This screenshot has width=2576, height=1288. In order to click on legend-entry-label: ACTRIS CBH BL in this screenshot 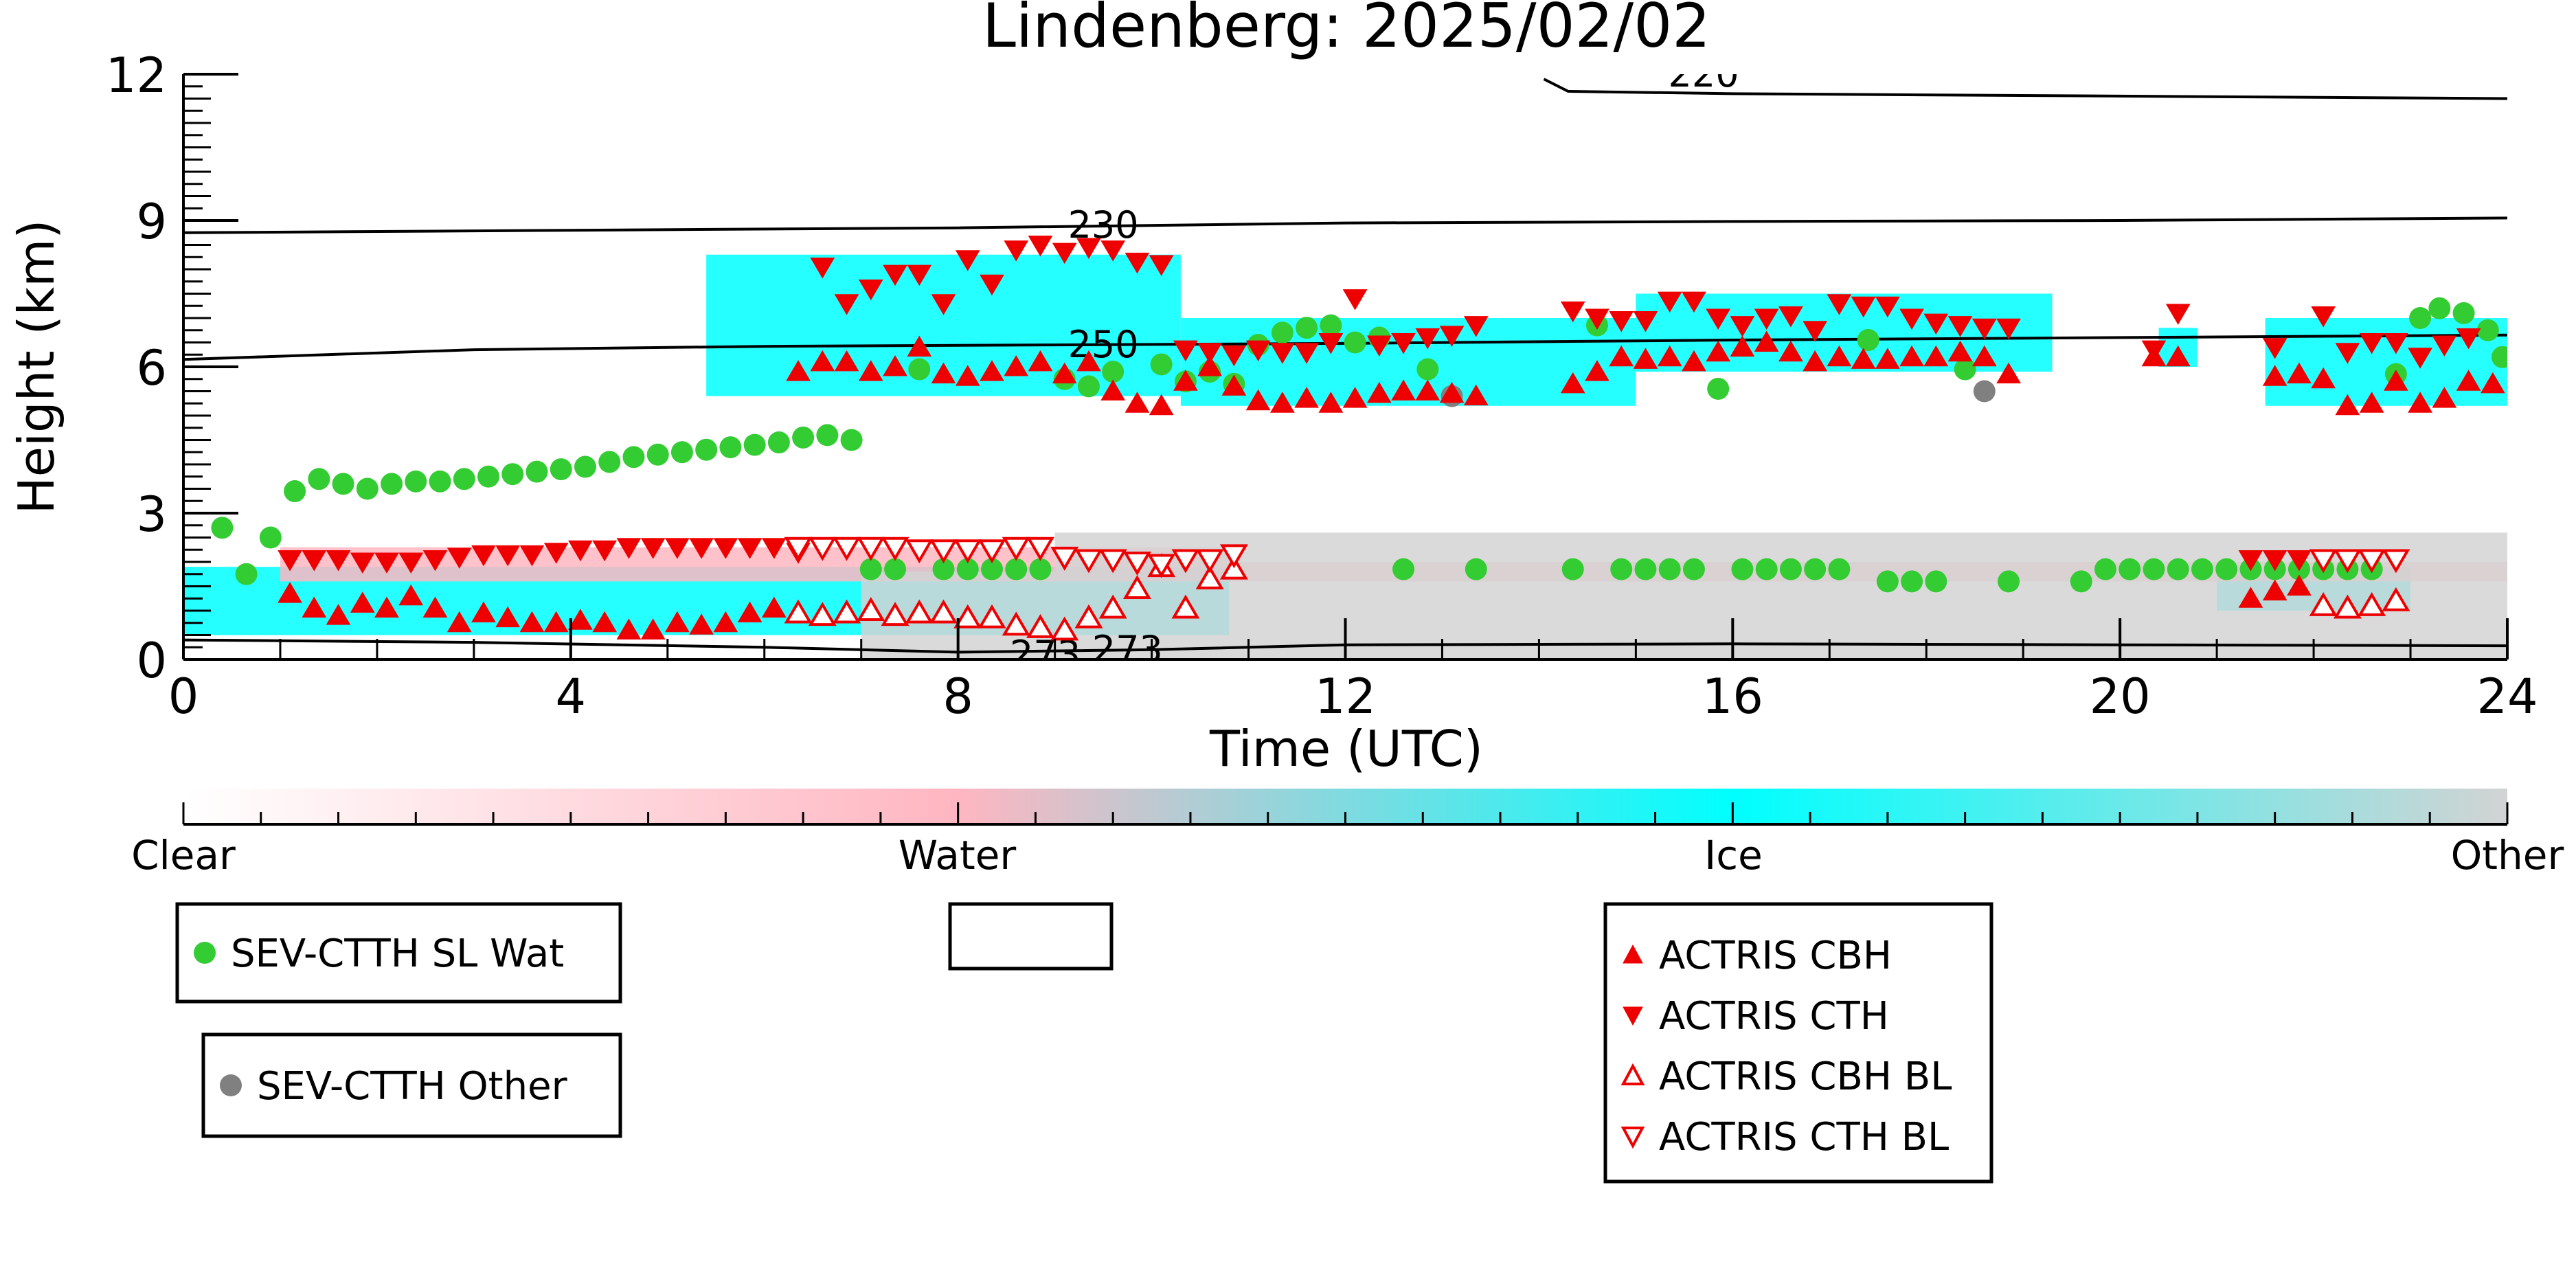, I will do `click(1805, 1076)`.